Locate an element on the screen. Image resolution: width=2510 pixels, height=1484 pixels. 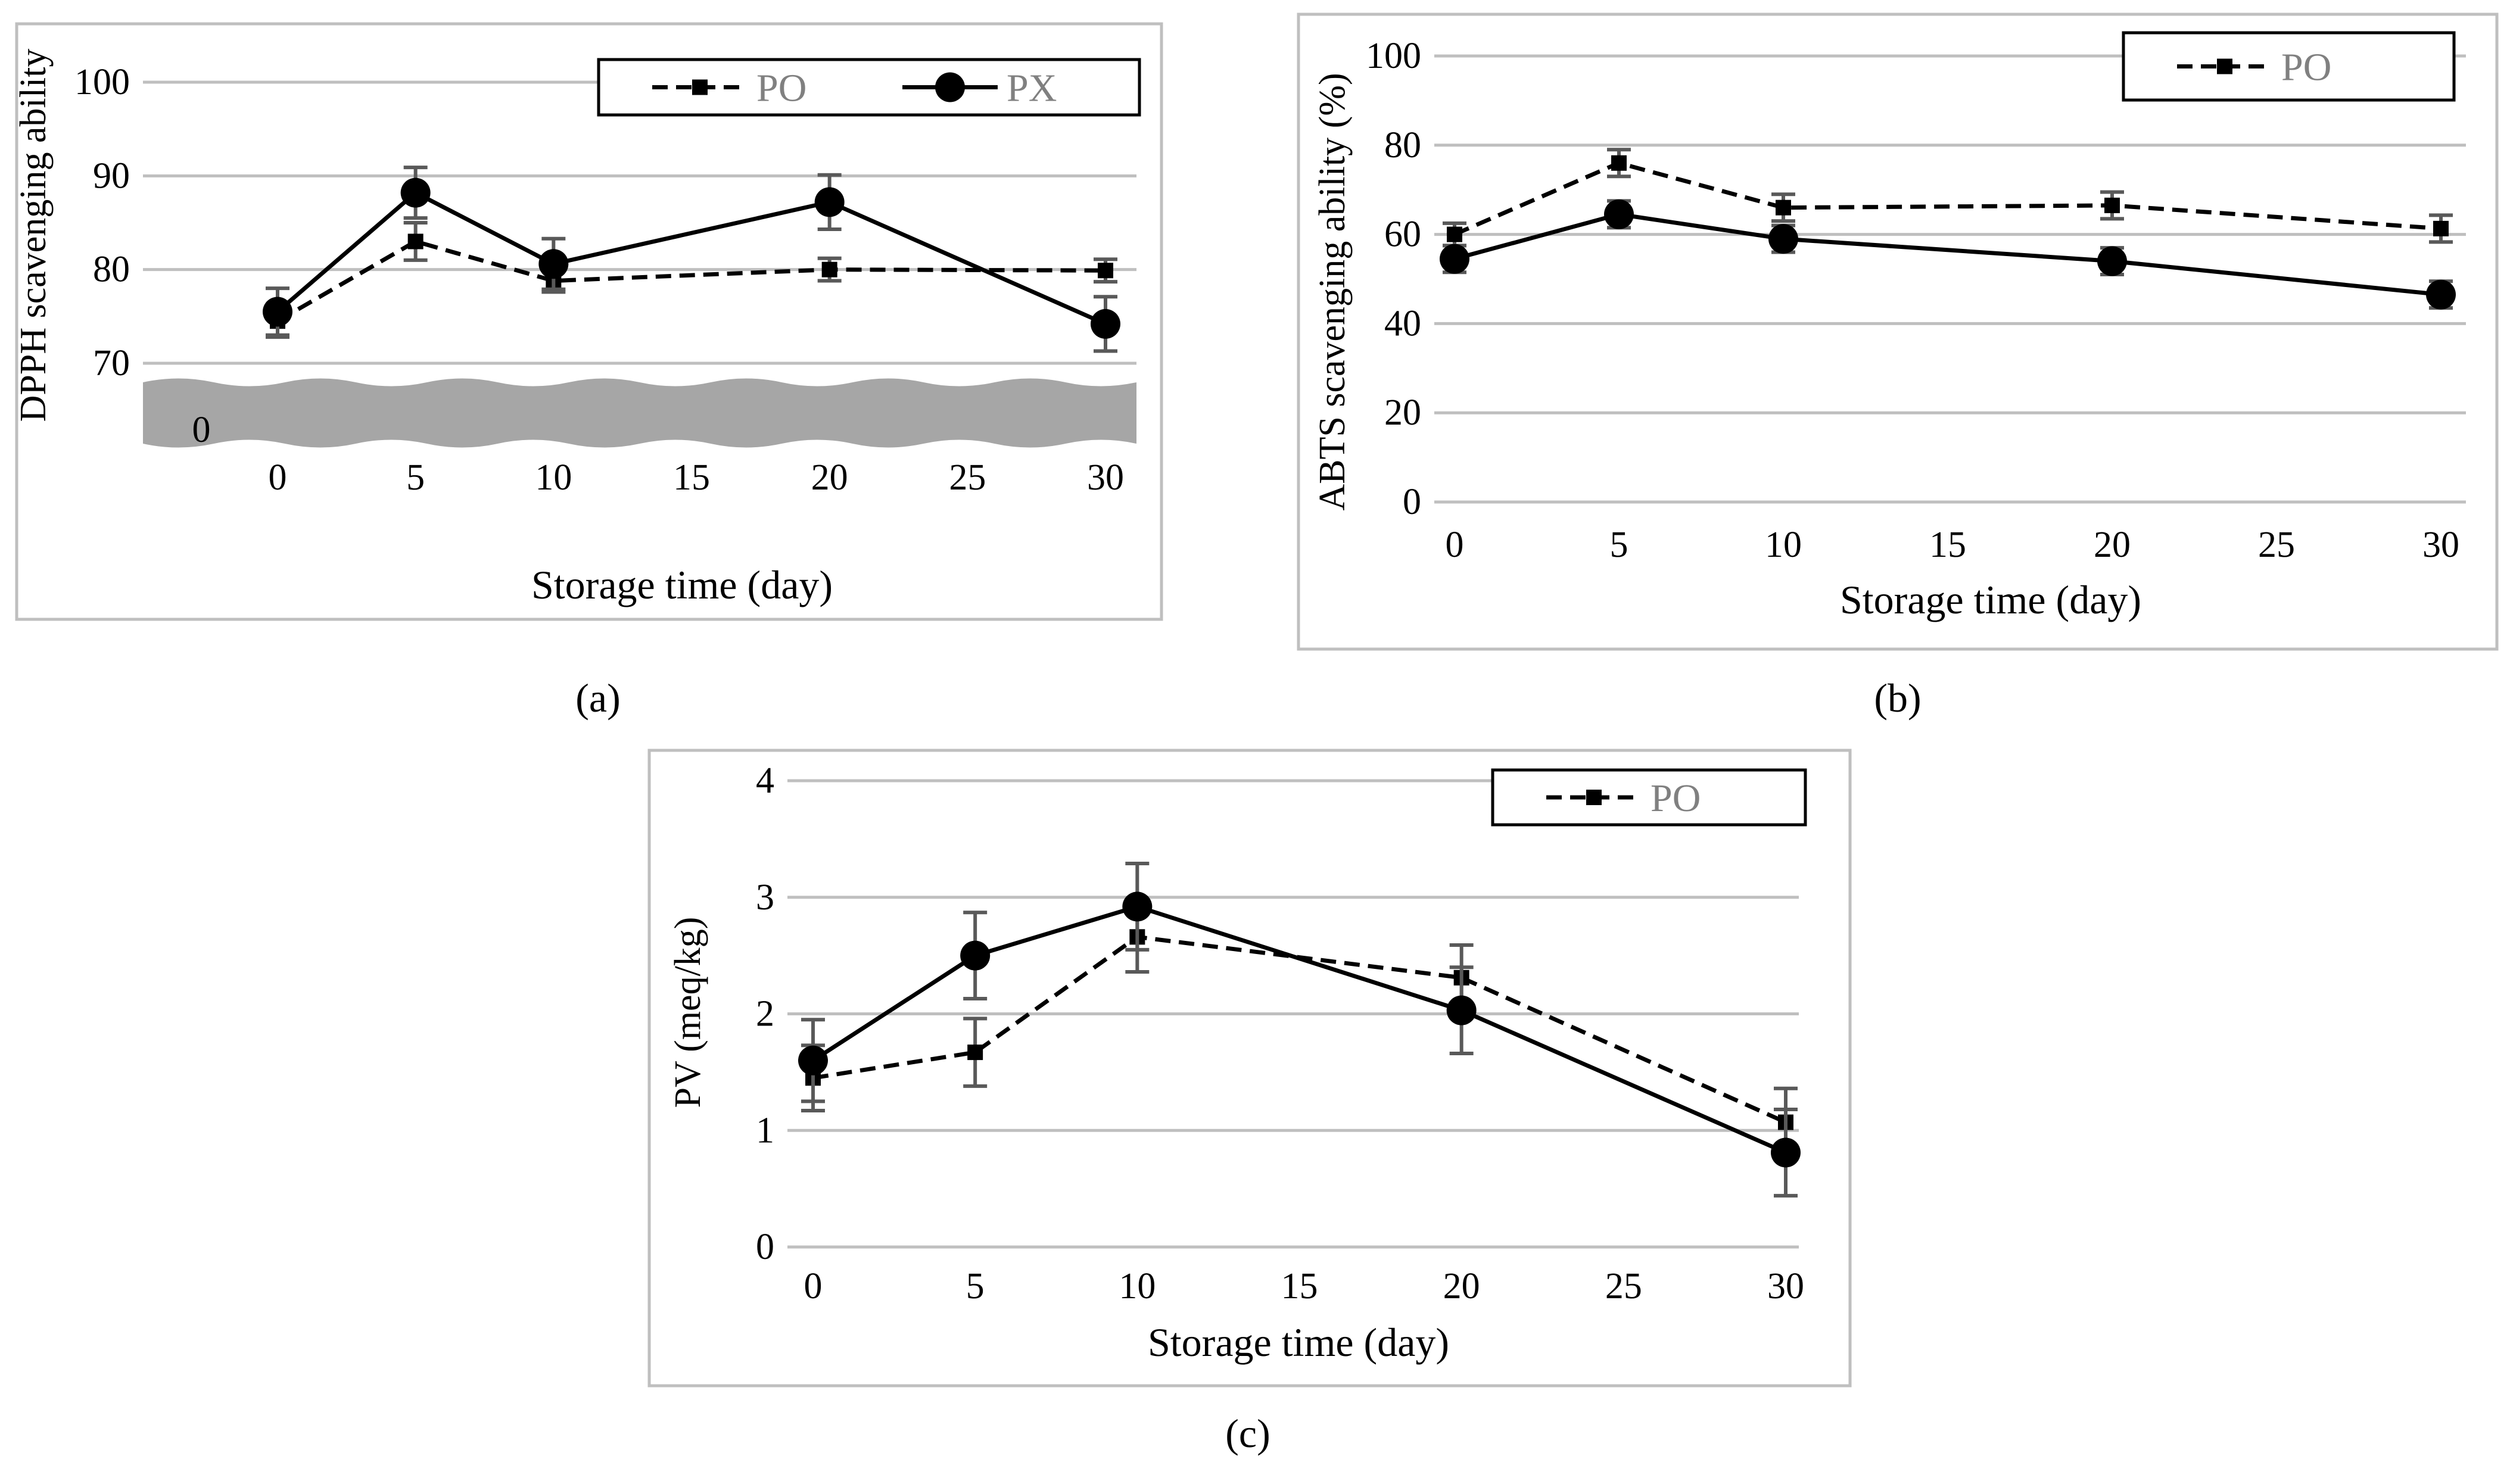
y-tick-label: 2 is located at coordinates (765, 1014).